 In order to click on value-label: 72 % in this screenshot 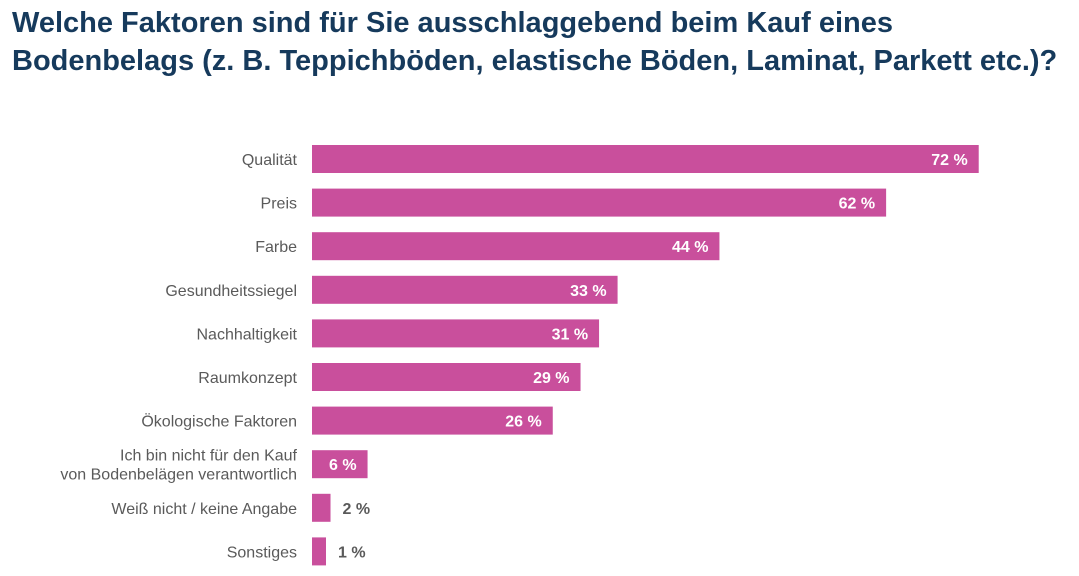, I will do `click(949, 160)`.